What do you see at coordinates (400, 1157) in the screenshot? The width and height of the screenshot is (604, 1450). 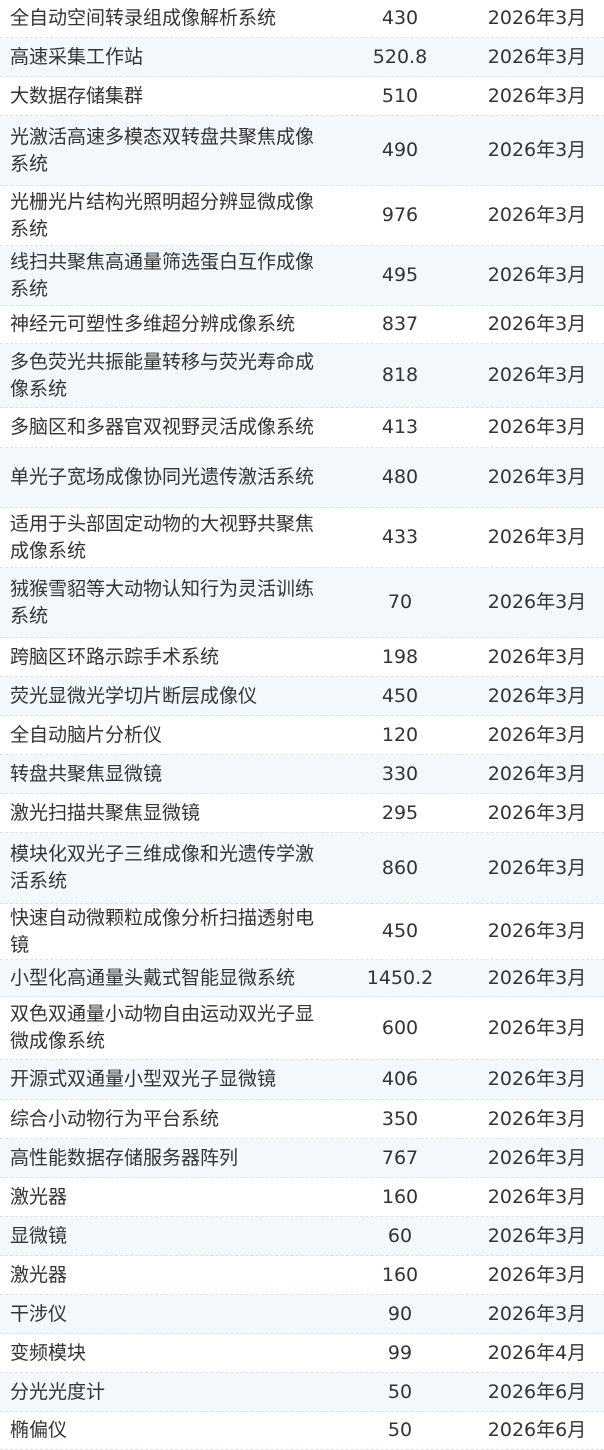 I see `amount: 767` at bounding box center [400, 1157].